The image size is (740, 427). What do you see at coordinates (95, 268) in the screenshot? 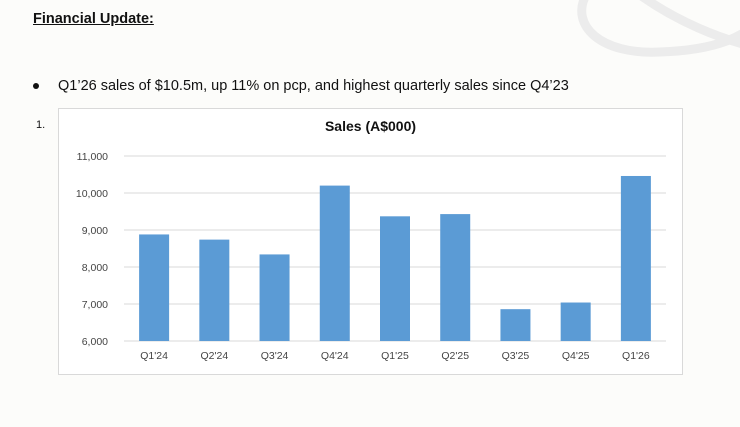
I see `y-tick-label: 8,000` at bounding box center [95, 268].